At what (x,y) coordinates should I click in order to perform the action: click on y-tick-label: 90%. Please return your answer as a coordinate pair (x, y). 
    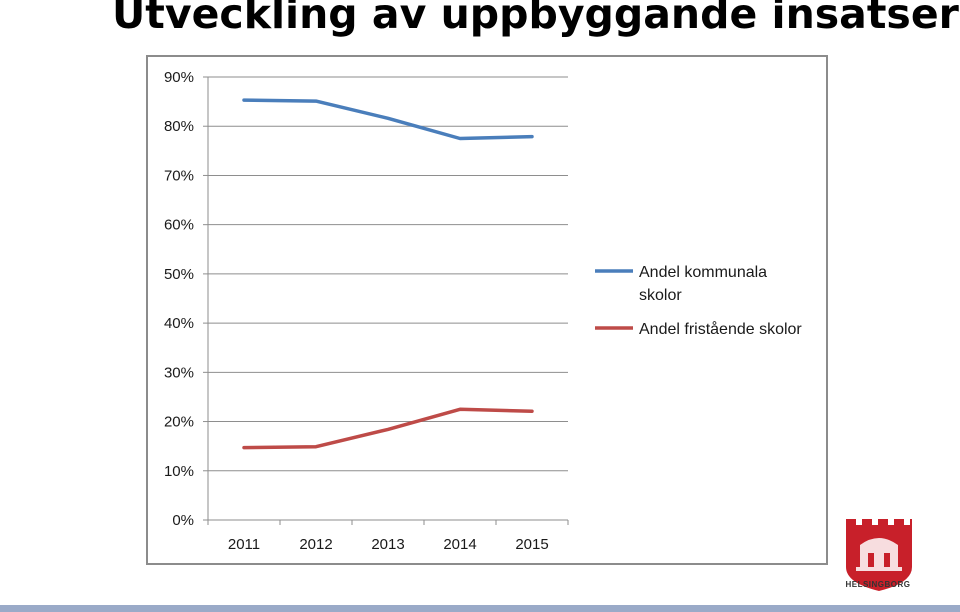
    Looking at the image, I should click on (179, 77).